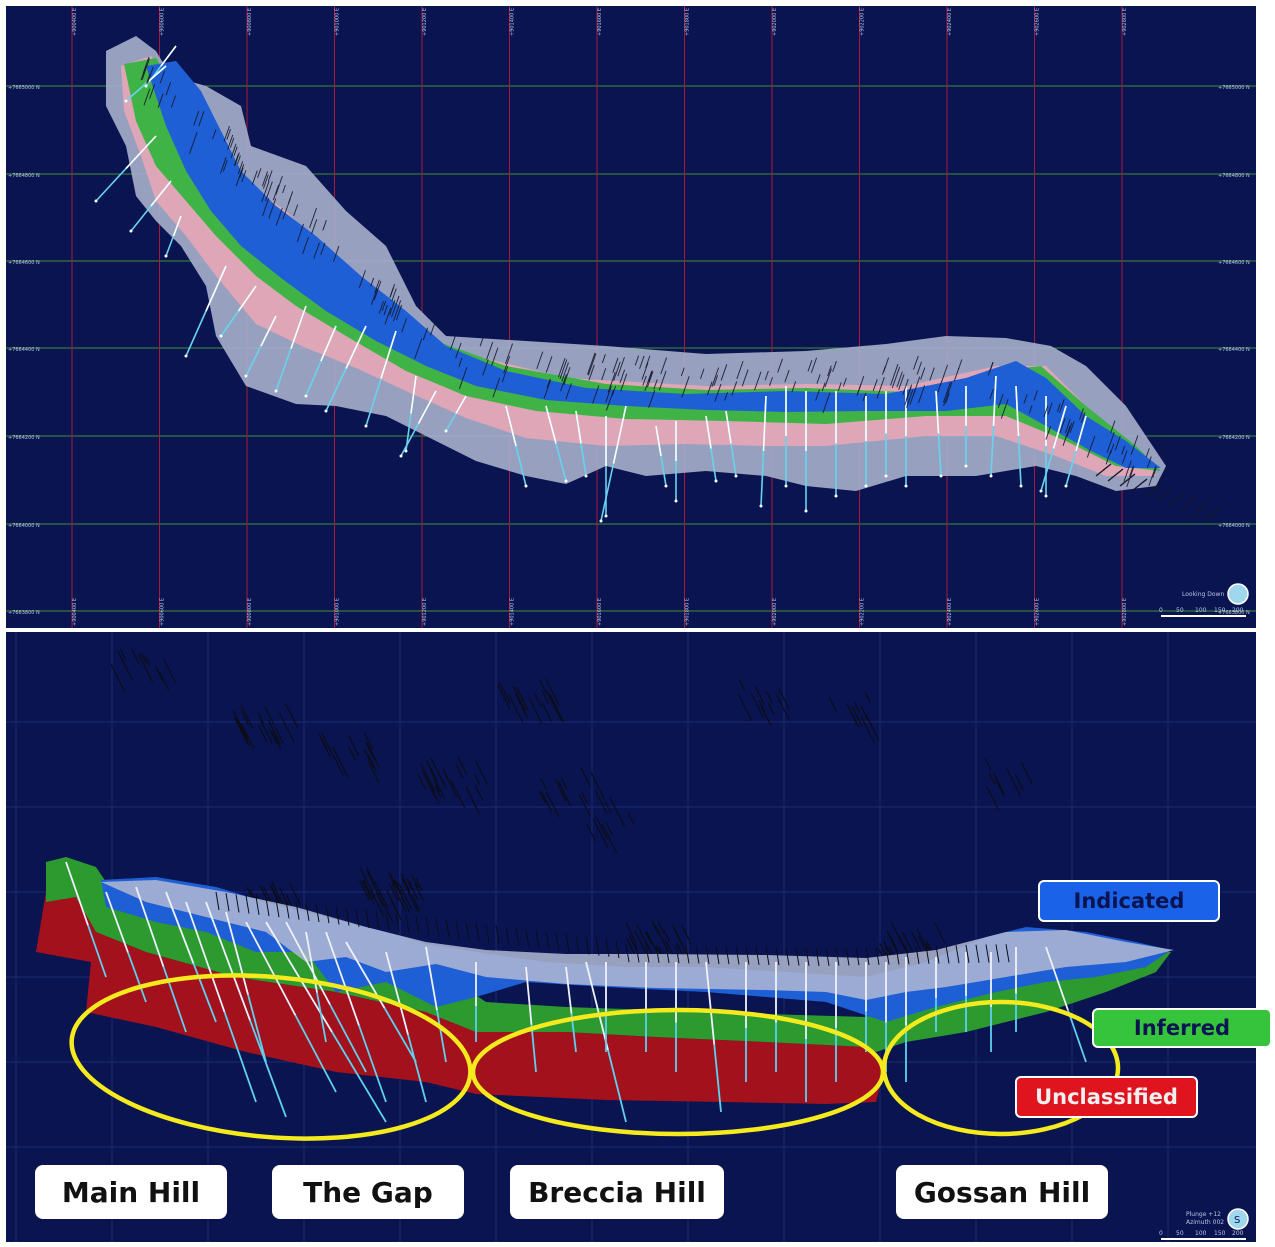 The width and height of the screenshot is (1275, 1247). What do you see at coordinates (1001, 1068) in the screenshot?
I see `gossan-hill-outline` at bounding box center [1001, 1068].